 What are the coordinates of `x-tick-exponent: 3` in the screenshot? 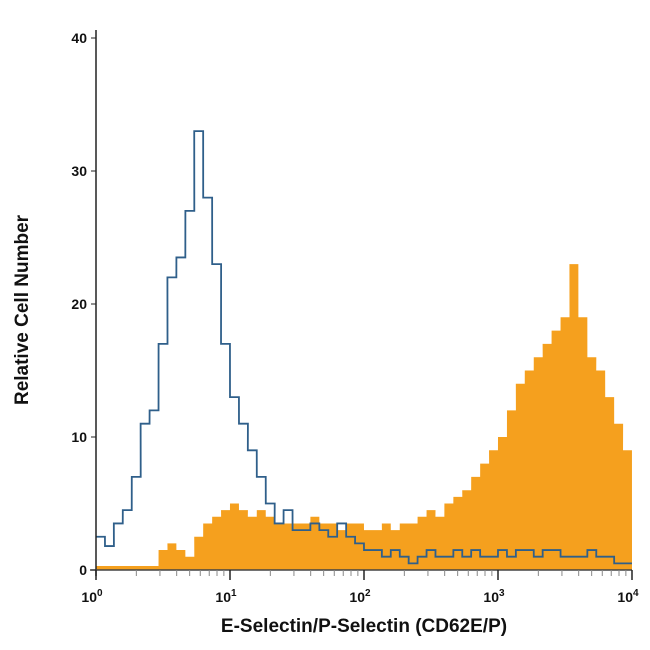 It's located at (502, 593).